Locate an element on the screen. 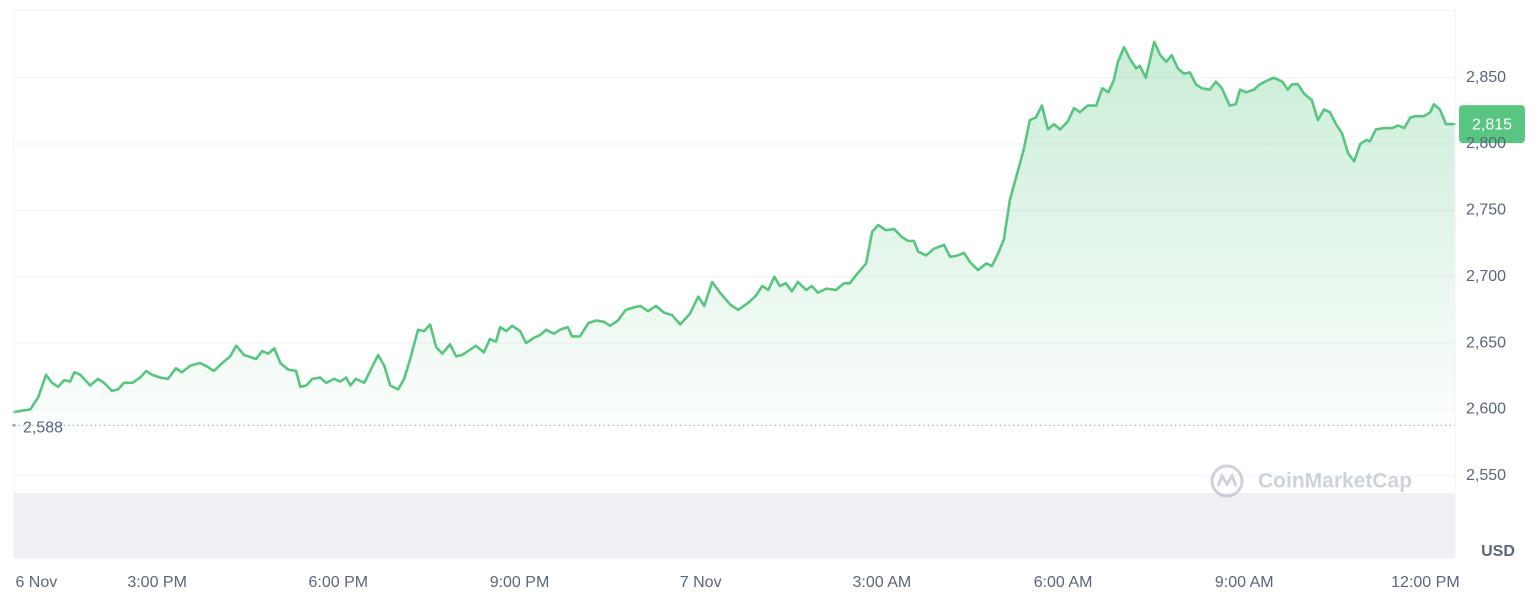 The width and height of the screenshot is (1536, 600). watermark-logo is located at coordinates (1227, 481).